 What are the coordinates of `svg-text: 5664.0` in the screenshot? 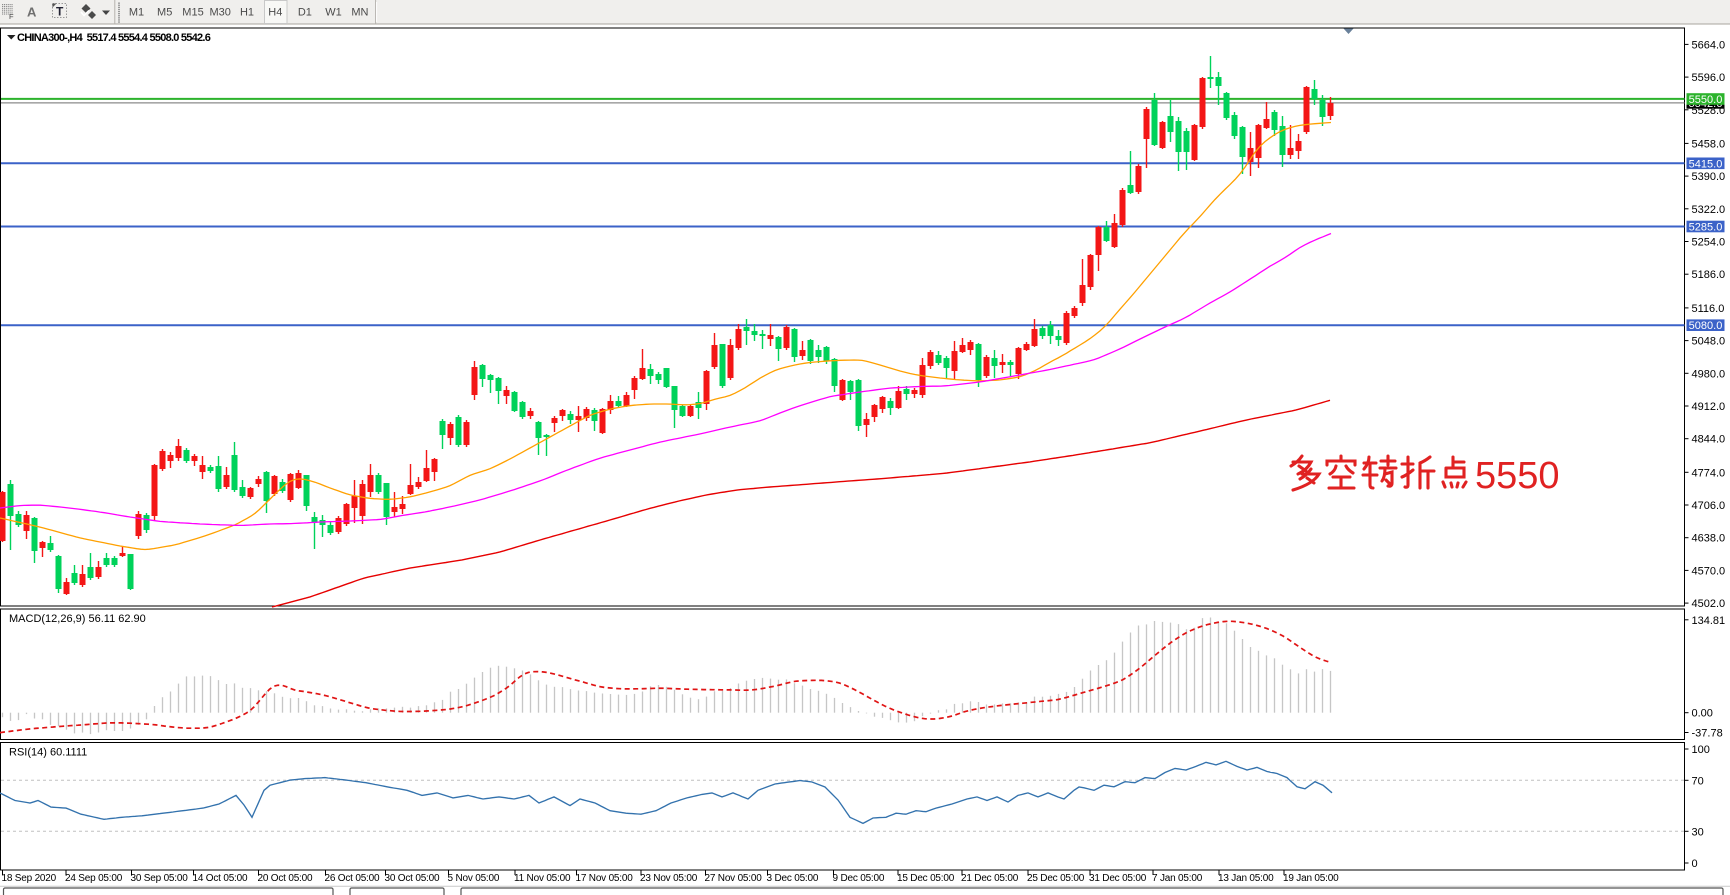 It's located at (1709, 45).